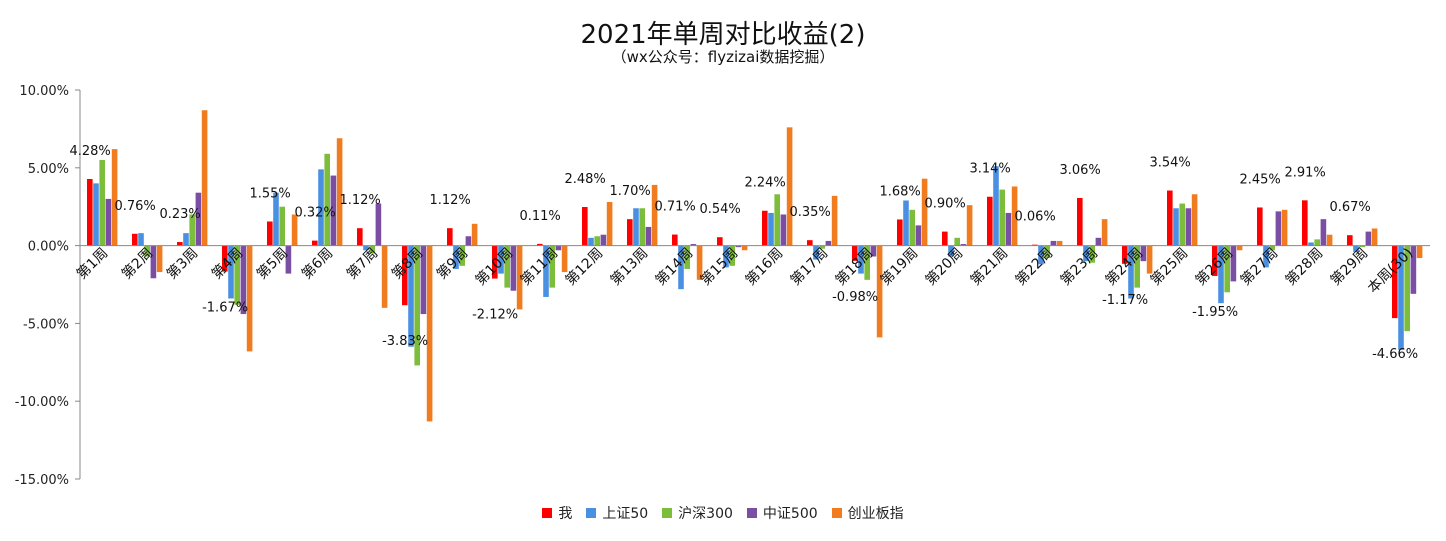 This screenshot has height=541, width=1446. I want to click on y-tick-label: 5.00%, so click(48, 169).